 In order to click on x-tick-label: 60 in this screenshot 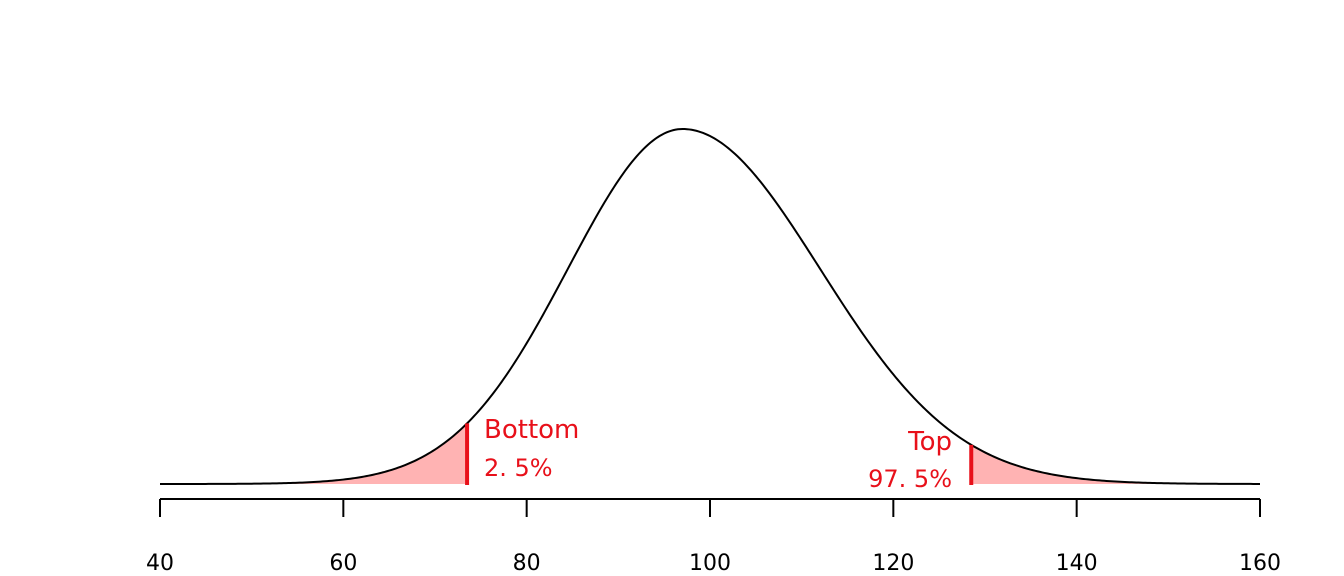, I will do `click(343, 563)`.